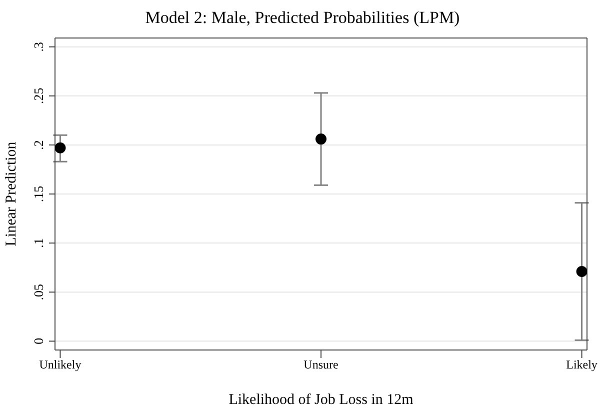 Image resolution: width=605 pixels, height=408 pixels. Describe the element at coordinates (38, 47) in the screenshot. I see `y-tick-label: .3` at that location.